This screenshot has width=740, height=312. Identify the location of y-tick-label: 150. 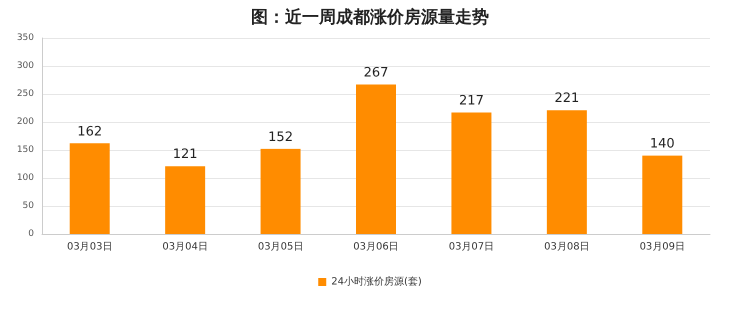
(25, 150).